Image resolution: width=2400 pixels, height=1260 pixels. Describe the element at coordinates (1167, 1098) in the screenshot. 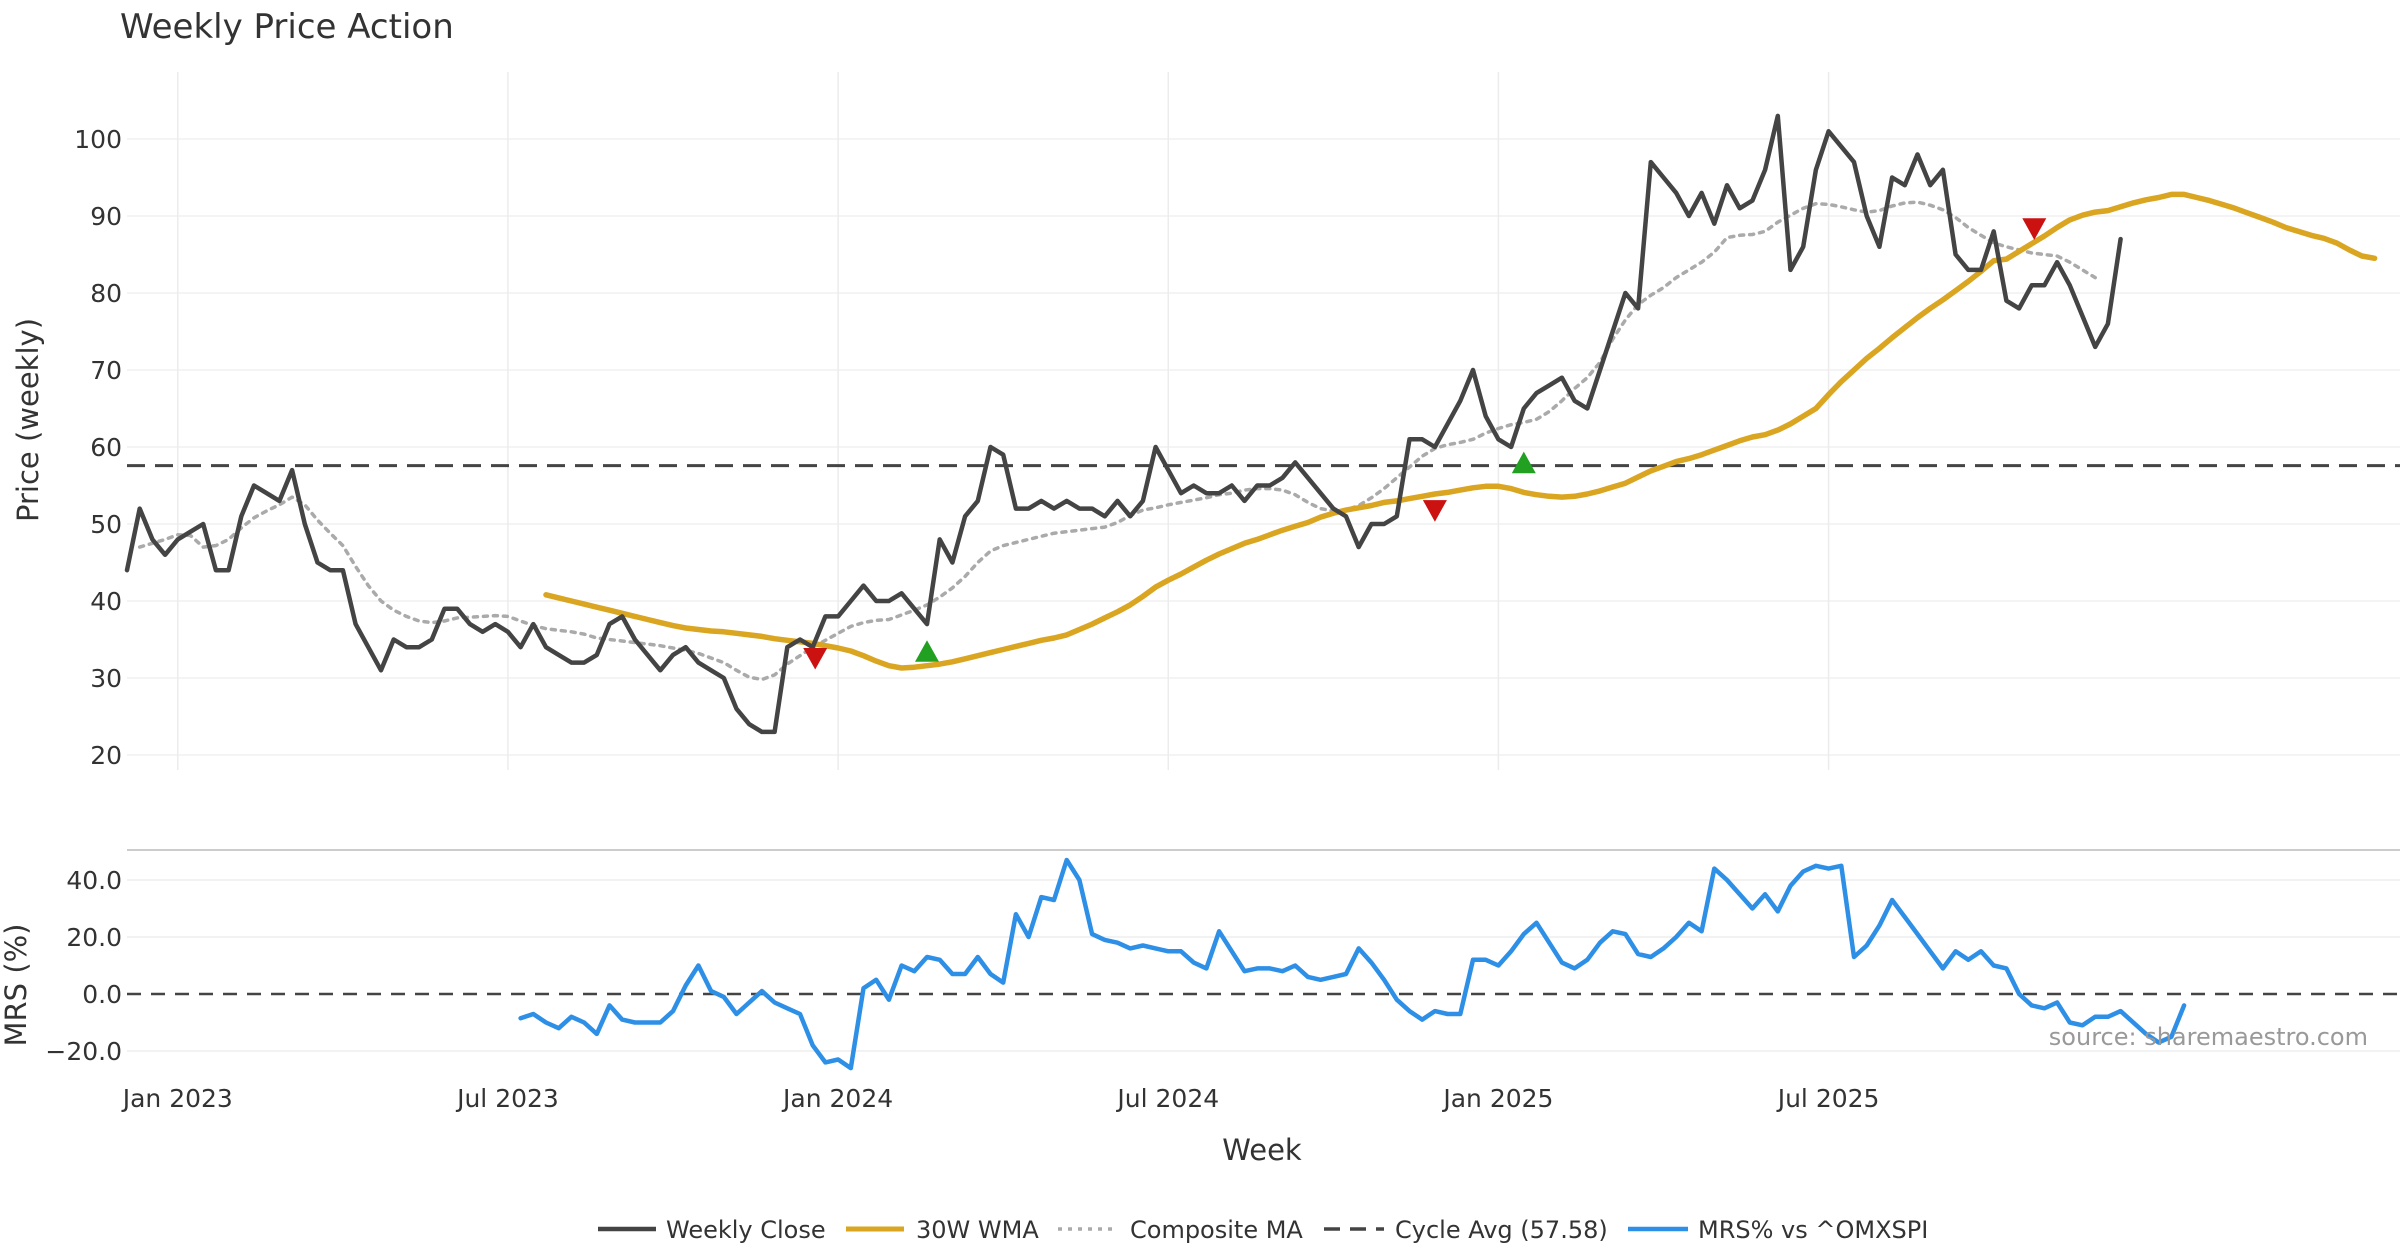

I see `x-tick-label: Jul 2024` at that location.